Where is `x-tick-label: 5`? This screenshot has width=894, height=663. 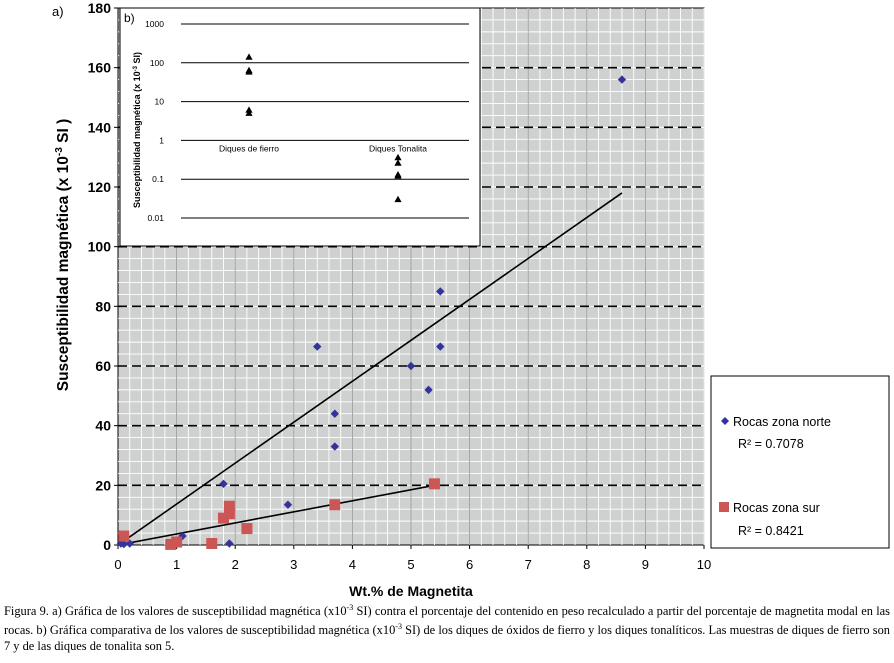
x-tick-label: 5 is located at coordinates (410, 564).